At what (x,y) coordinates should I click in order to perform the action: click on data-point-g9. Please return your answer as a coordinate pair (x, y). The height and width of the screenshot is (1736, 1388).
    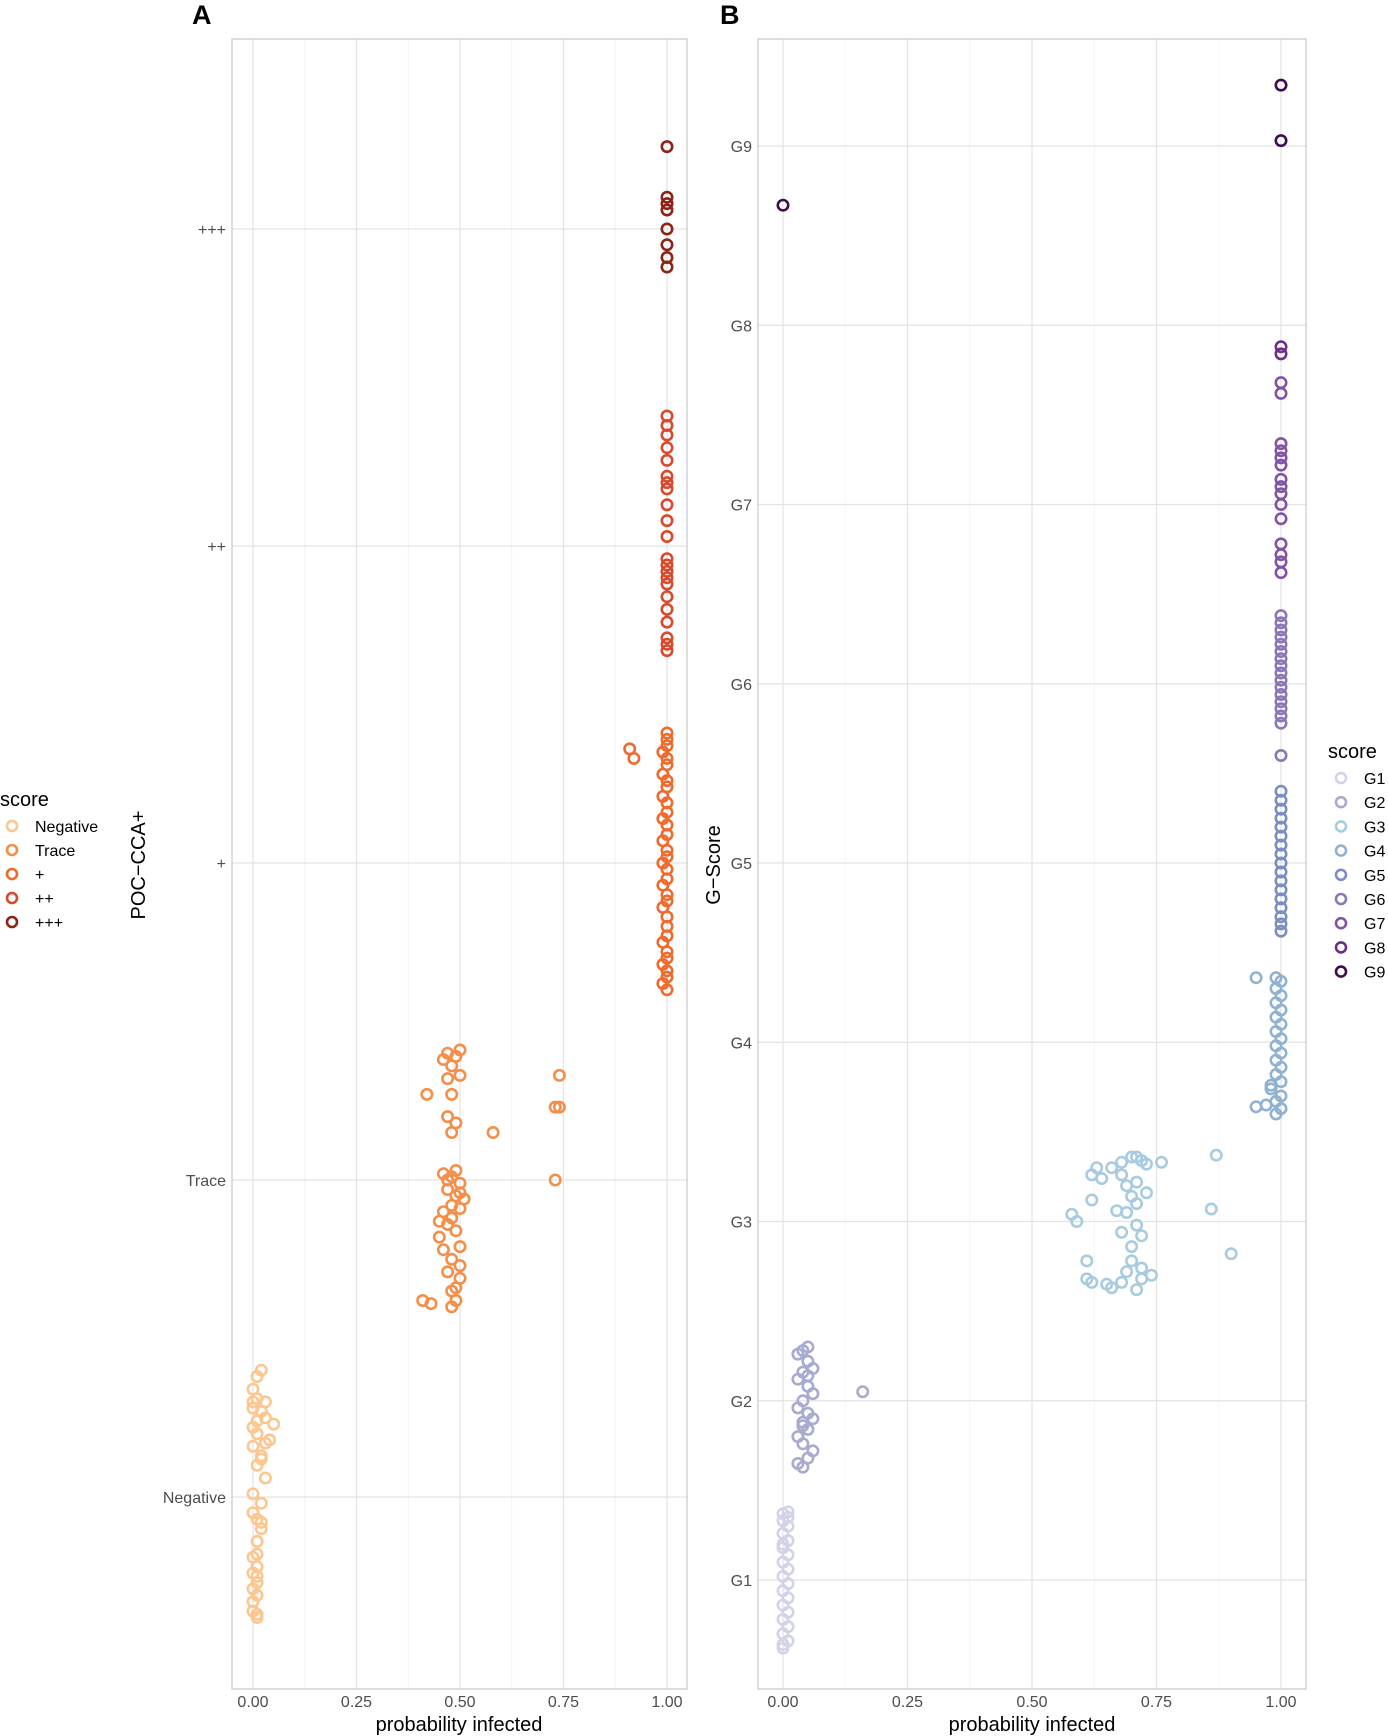
    Looking at the image, I should click on (1281, 141).